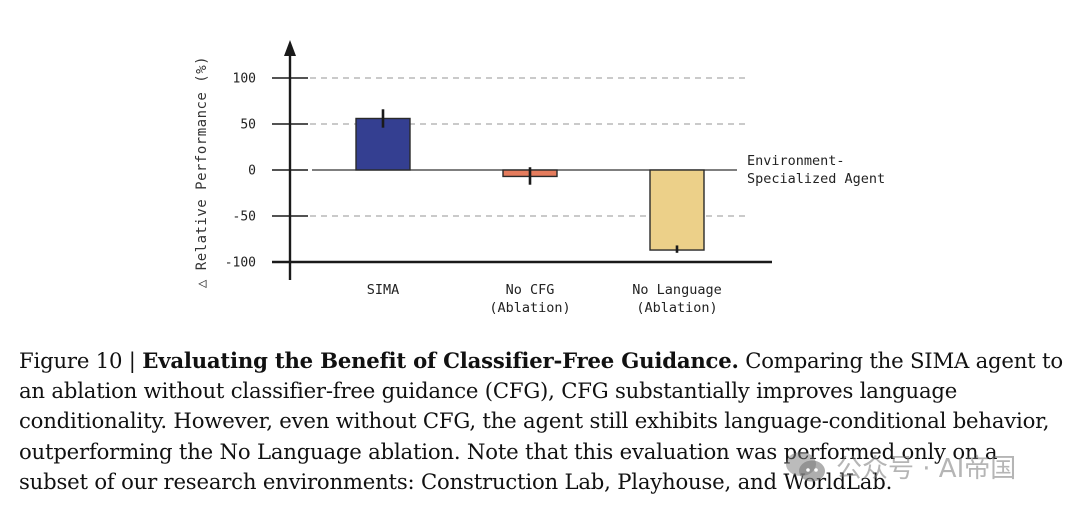 Image resolution: width=1080 pixels, height=512 pixels. What do you see at coordinates (252, 171) in the screenshot?
I see `y-tick-label: 0` at bounding box center [252, 171].